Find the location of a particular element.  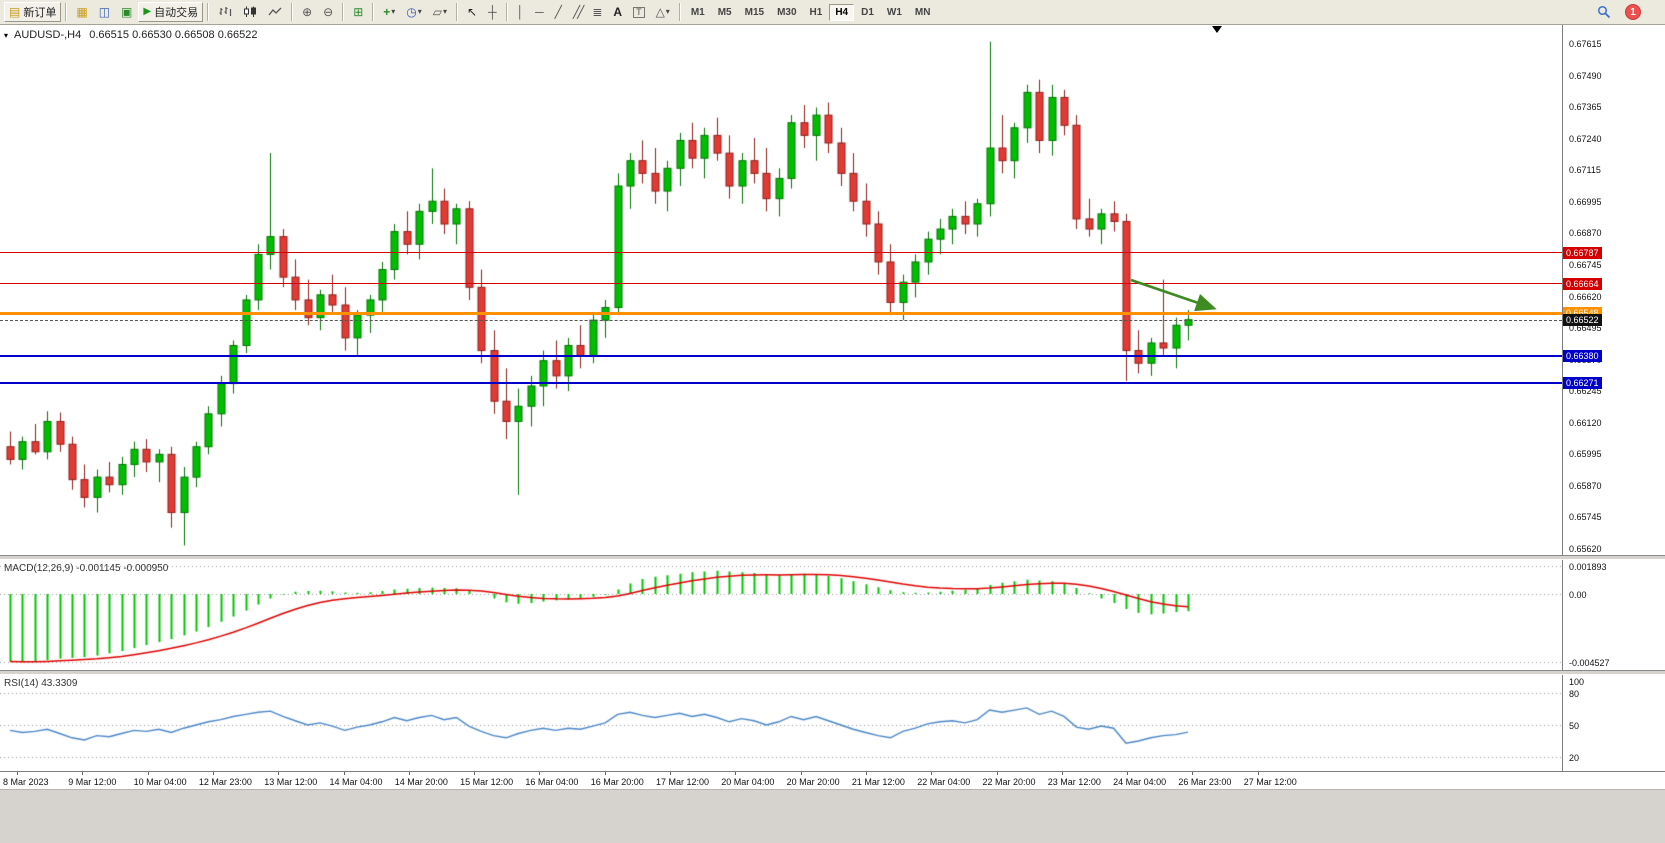

periods-button: ◷ ▾ is located at coordinates (414, 12).